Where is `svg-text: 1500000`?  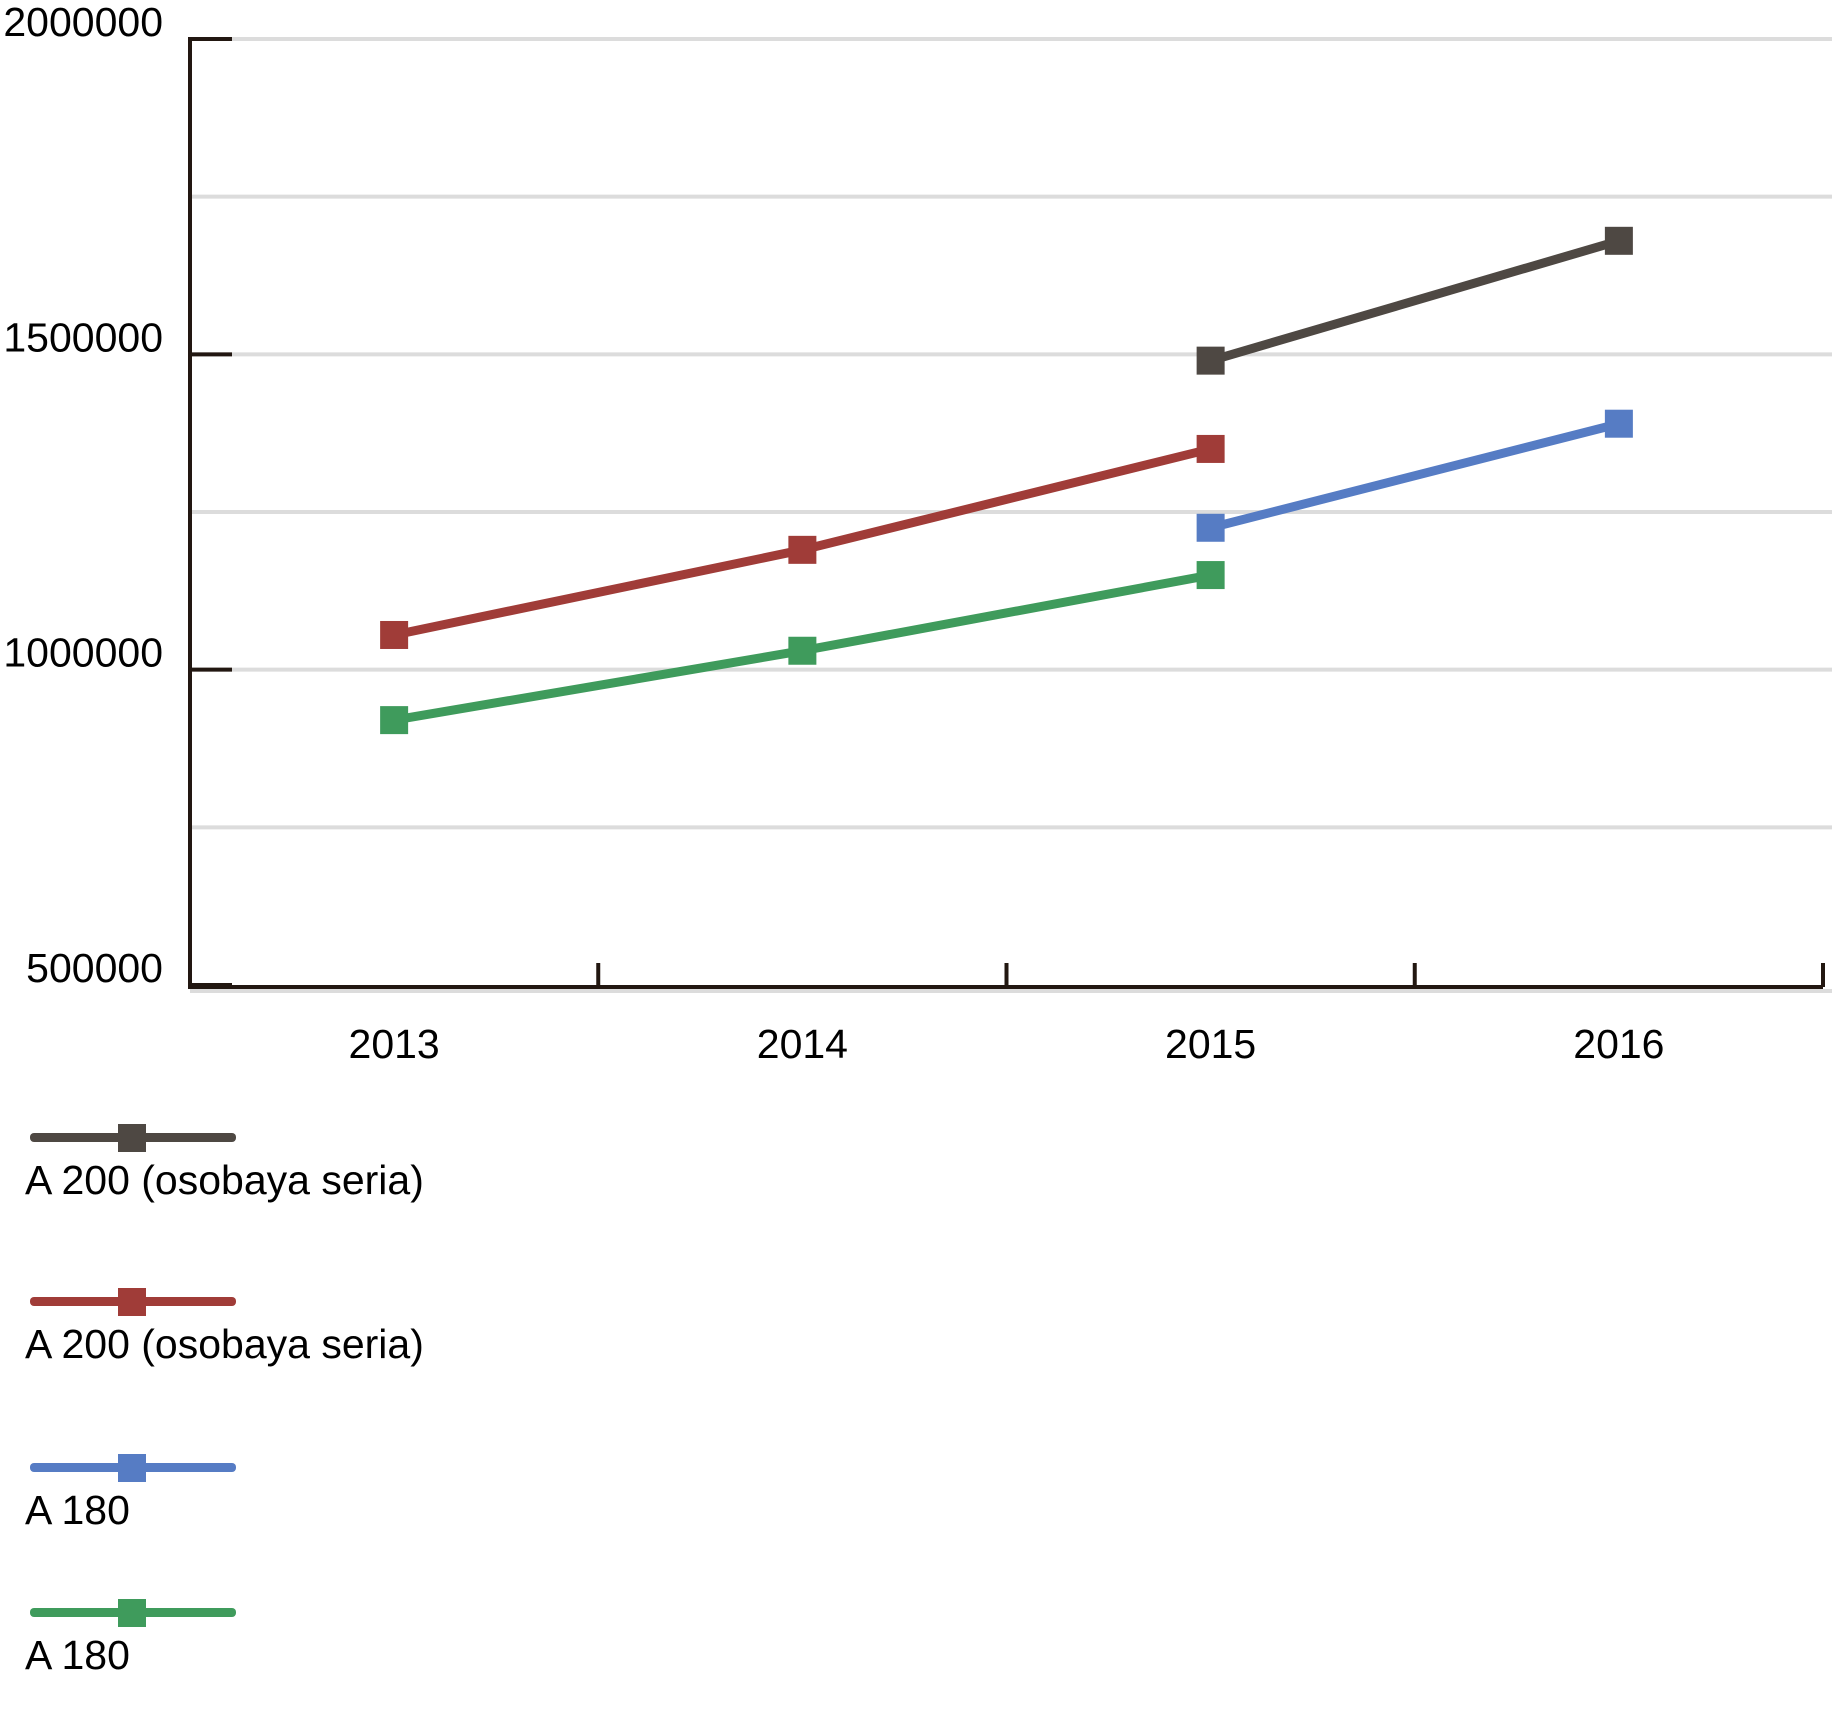
svg-text: 1500000 is located at coordinates (83, 337).